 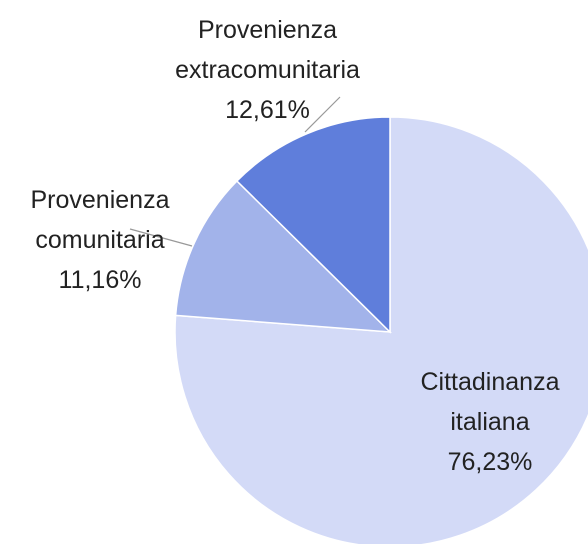 I want to click on category-label: Cittadinanza italiana, so click(x=490, y=402).